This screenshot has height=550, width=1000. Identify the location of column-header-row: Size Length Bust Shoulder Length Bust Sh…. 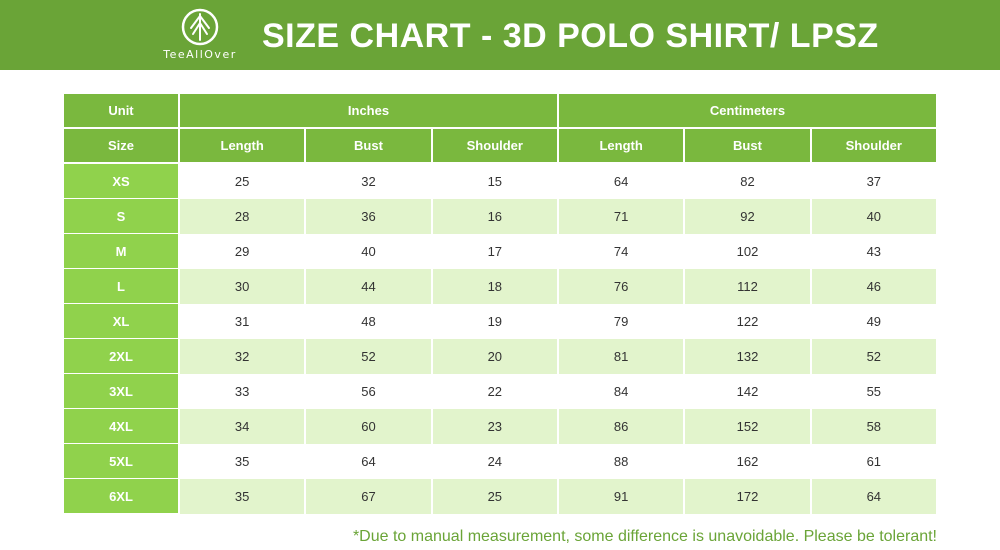
(500, 146).